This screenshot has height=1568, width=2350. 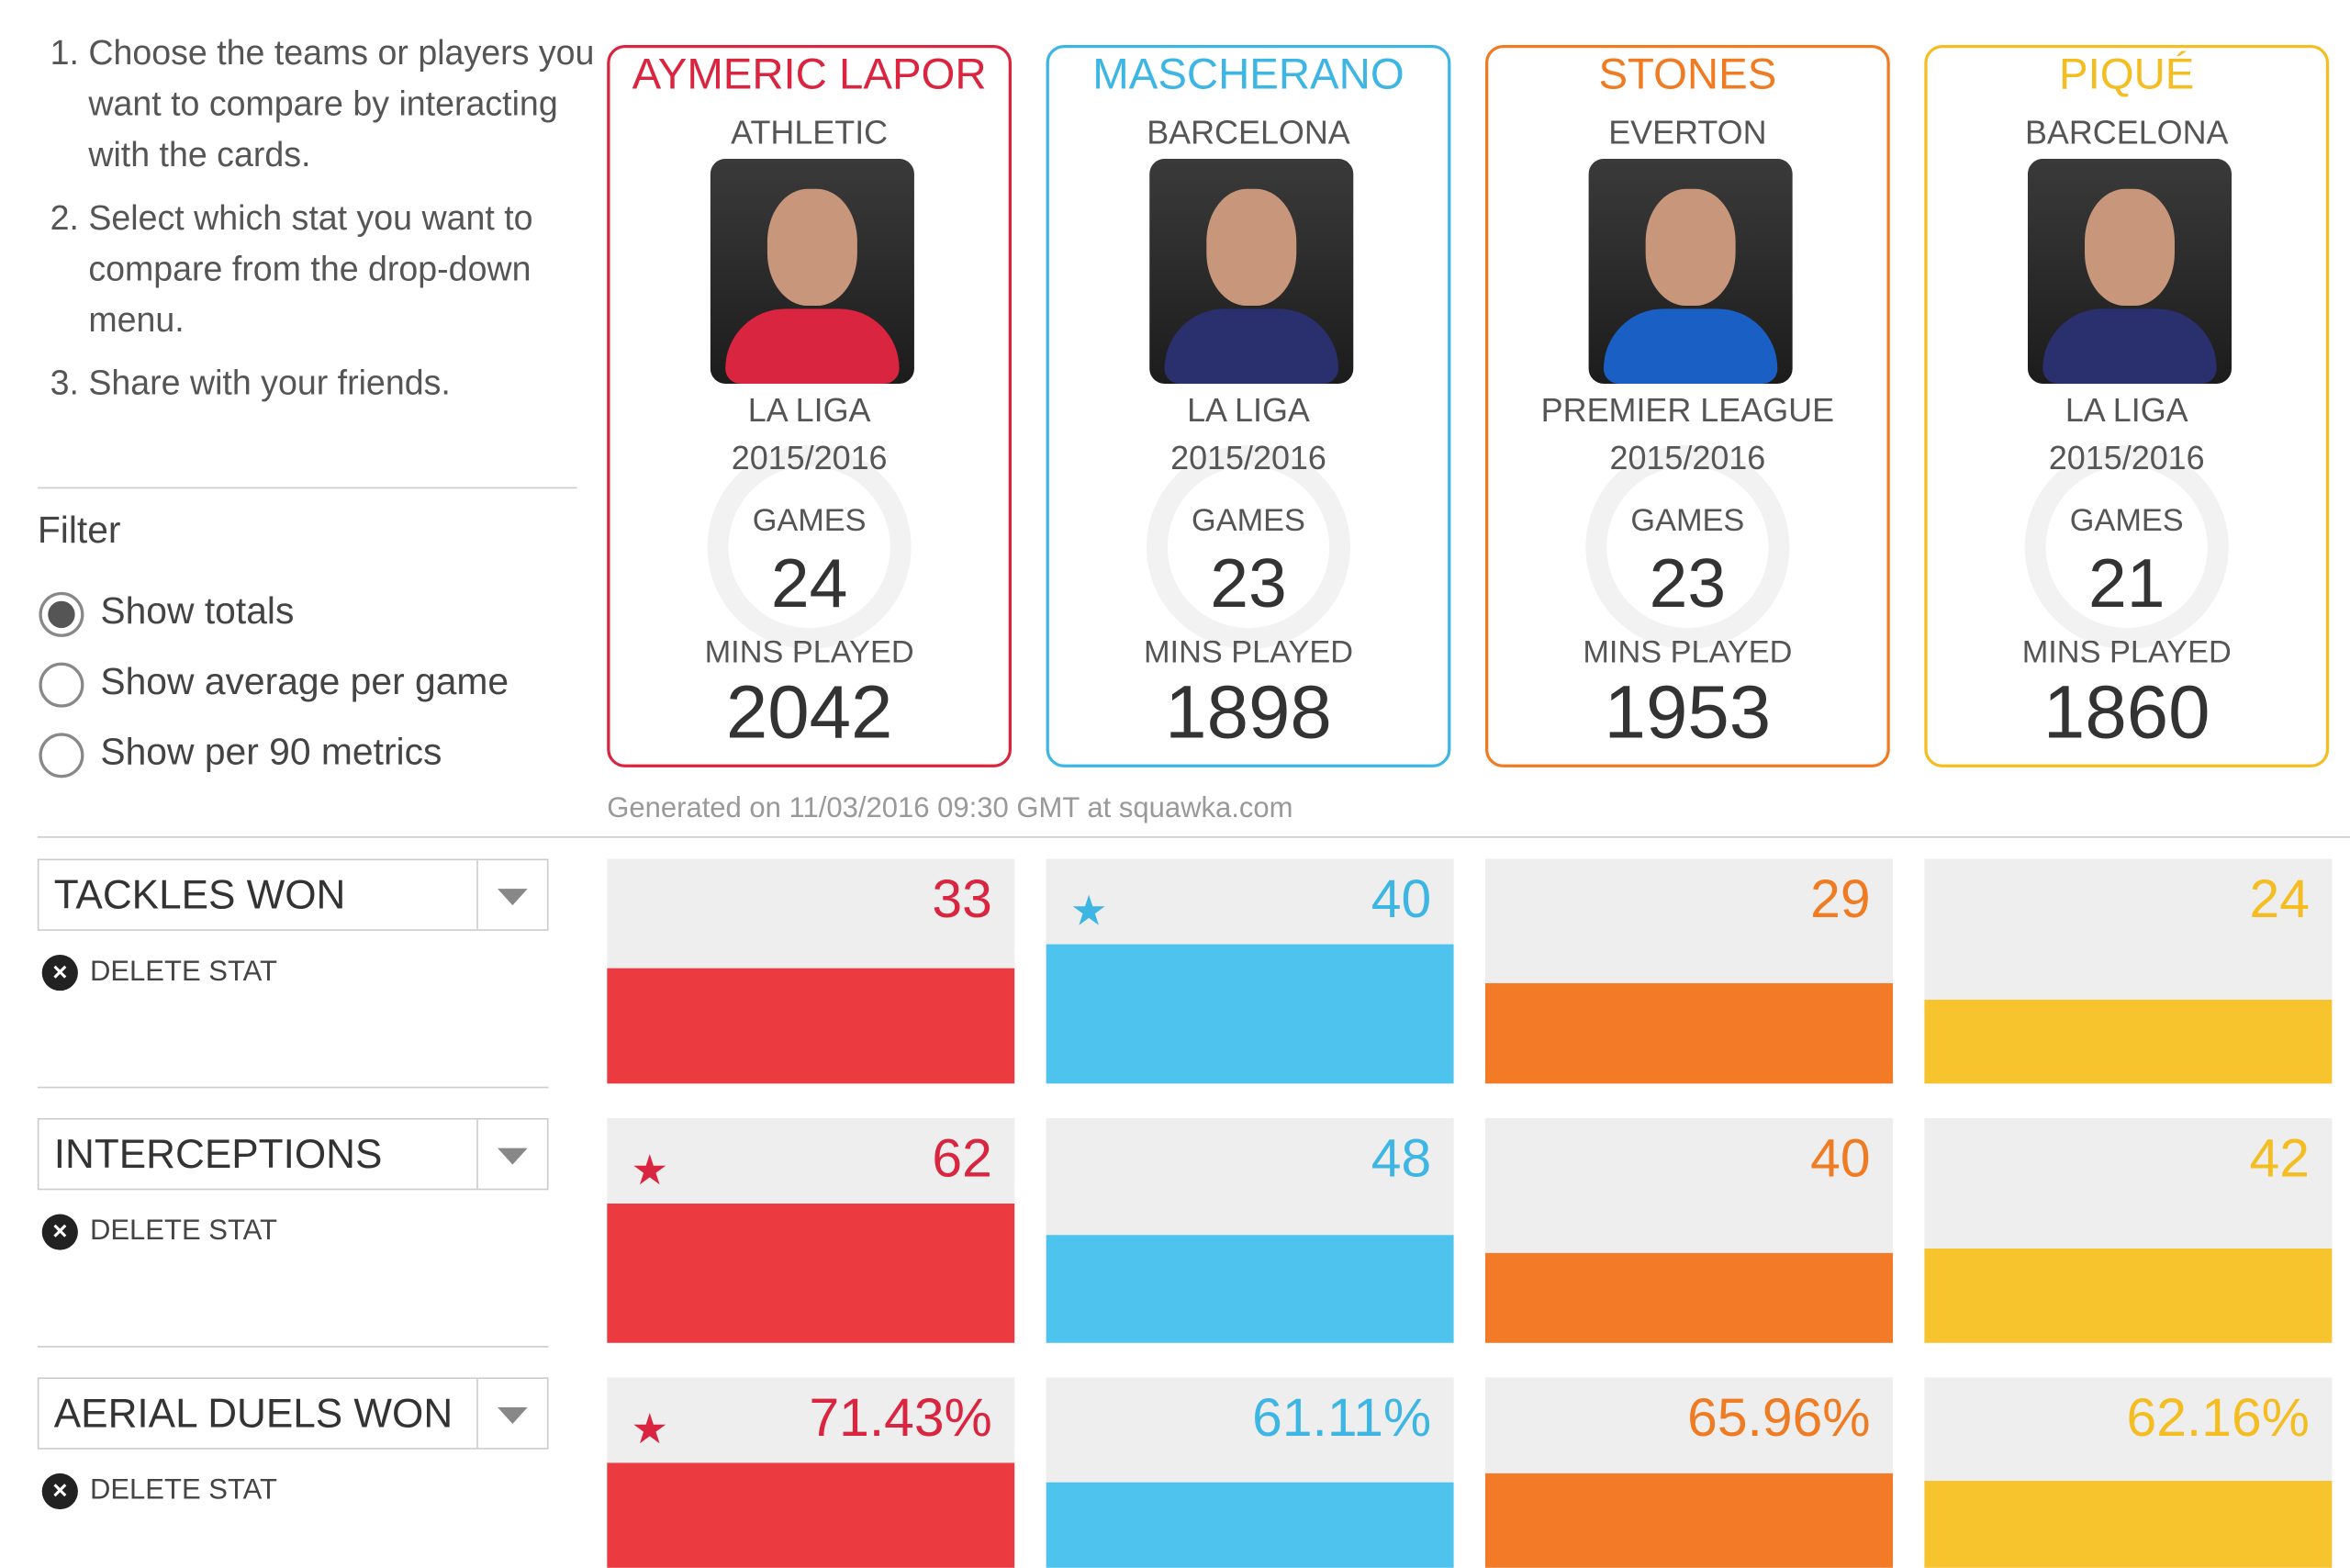 I want to click on radio-label: Show per 90 metrics, so click(x=271, y=752).